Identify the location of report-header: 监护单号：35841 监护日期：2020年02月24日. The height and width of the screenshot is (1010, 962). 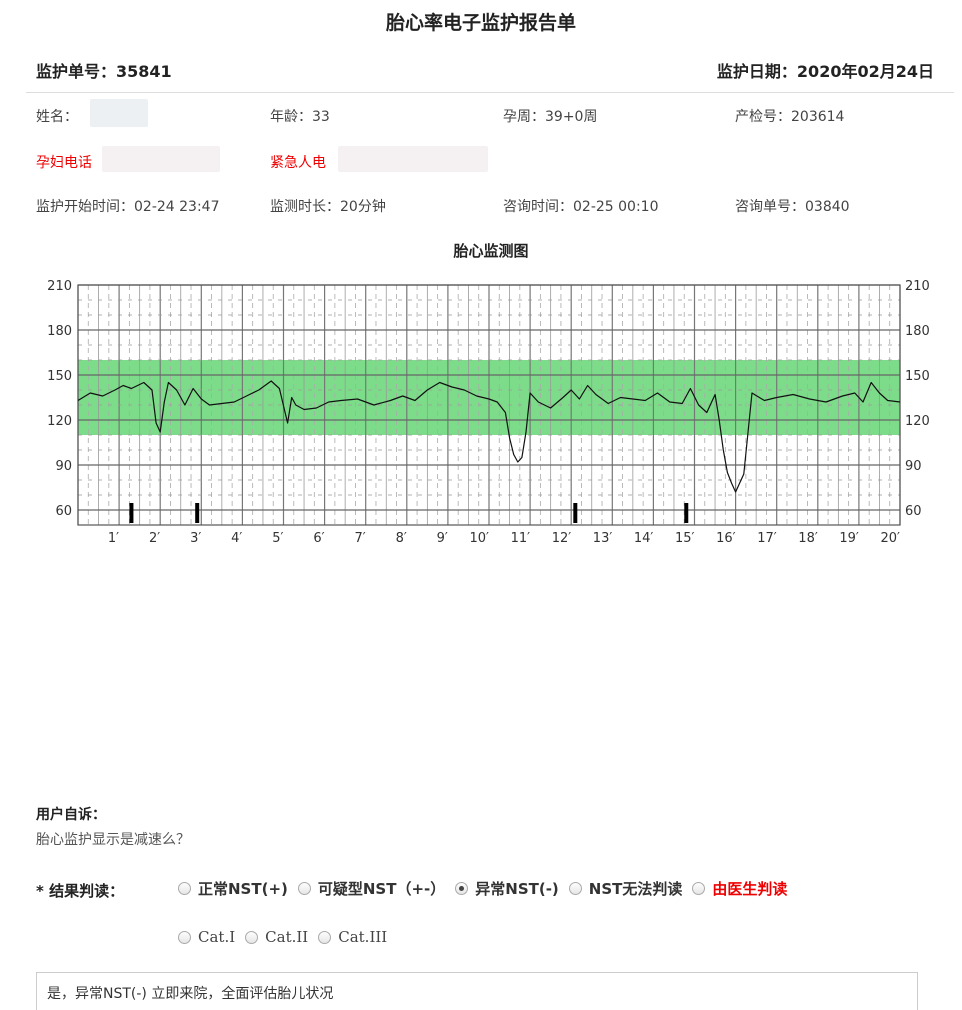
(485, 69).